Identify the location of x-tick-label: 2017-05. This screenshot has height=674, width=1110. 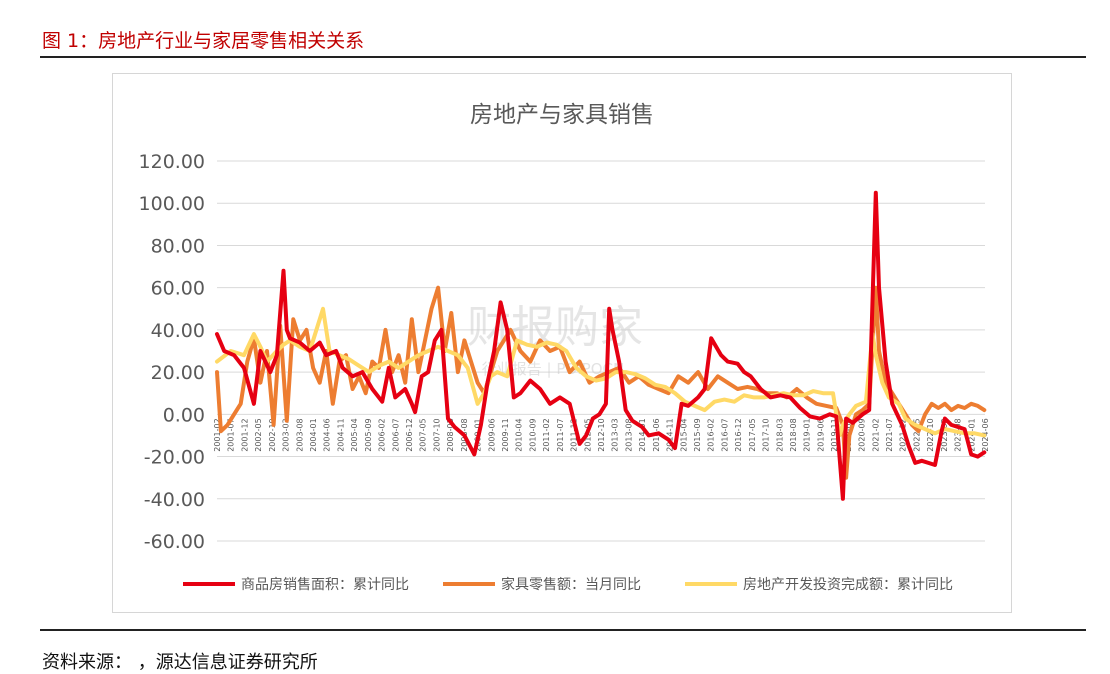
(752, 434).